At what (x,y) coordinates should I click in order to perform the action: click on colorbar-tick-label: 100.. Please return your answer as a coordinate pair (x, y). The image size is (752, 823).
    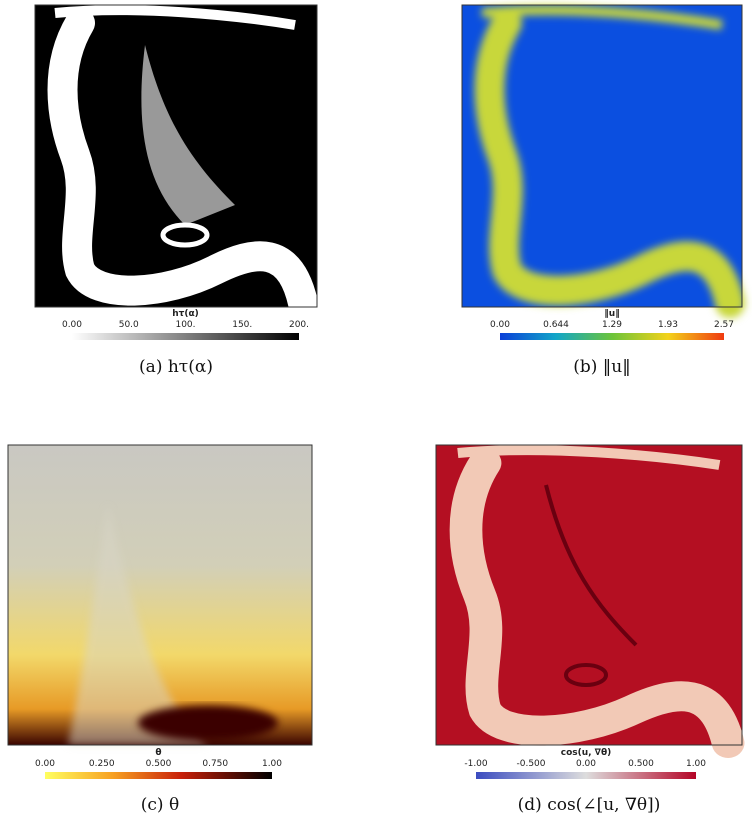
    Looking at the image, I should click on (185, 325).